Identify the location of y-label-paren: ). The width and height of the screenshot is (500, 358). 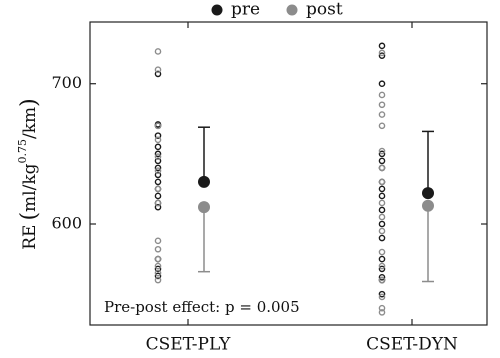
(29, 102).